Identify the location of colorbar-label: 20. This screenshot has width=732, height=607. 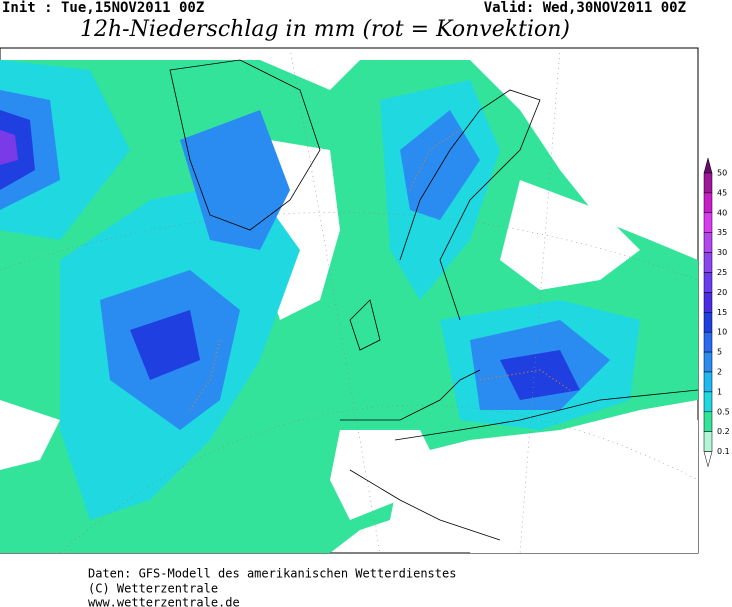
(722, 292).